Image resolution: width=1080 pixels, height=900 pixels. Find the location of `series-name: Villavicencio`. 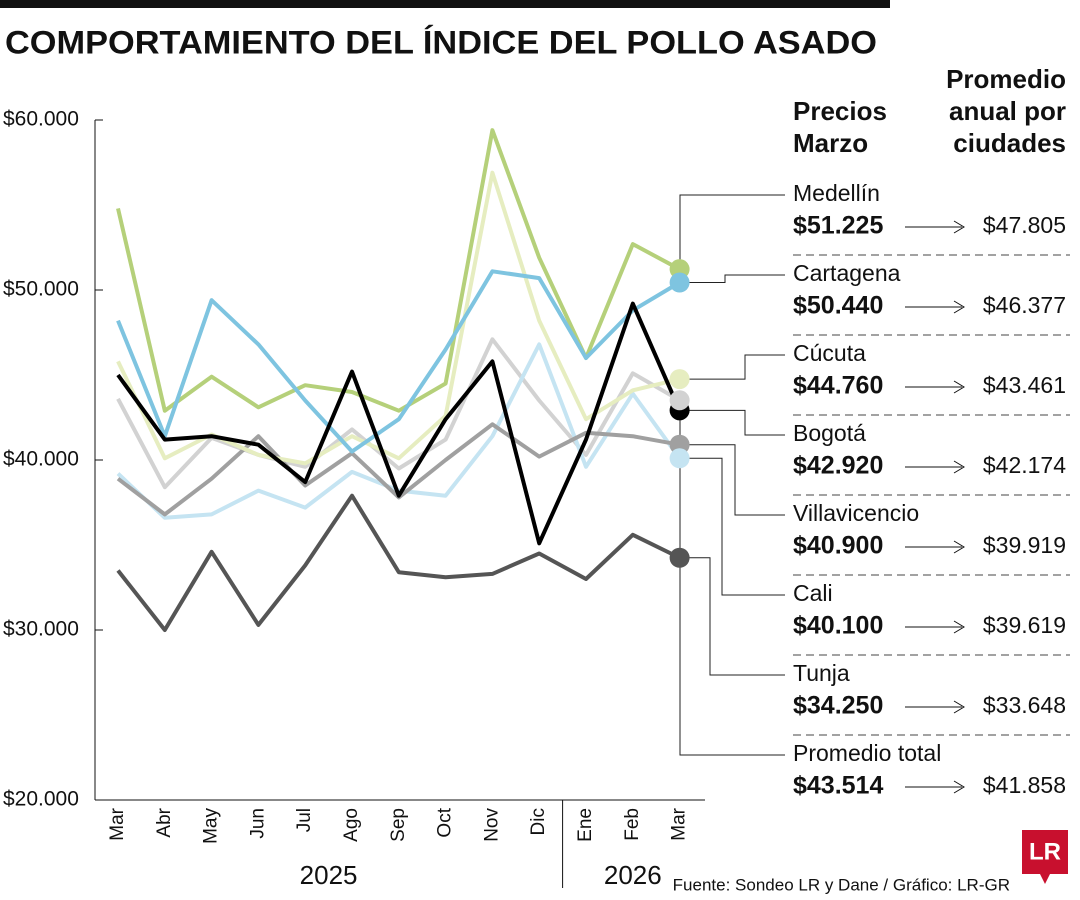

series-name: Villavicencio is located at coordinates (856, 513).